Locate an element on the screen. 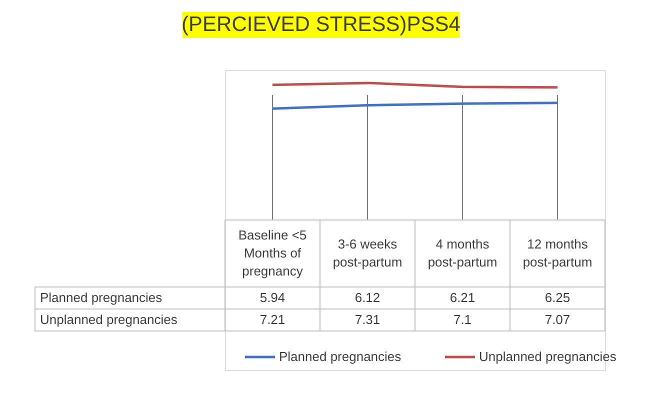 Image resolution: width=658 pixels, height=393 pixels. data-label: 5.94 is located at coordinates (273, 297).